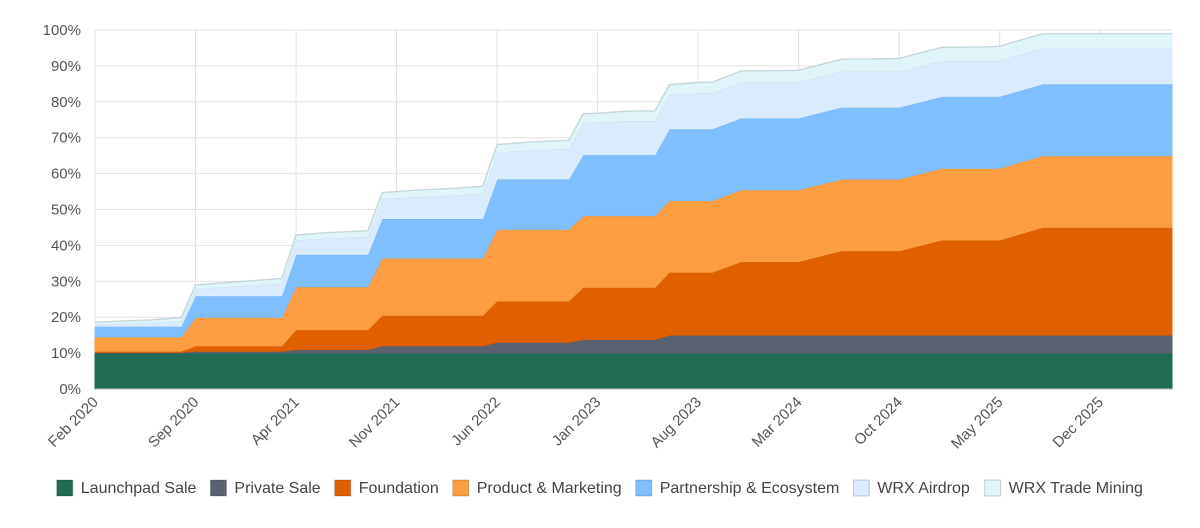  I want to click on x-tick-label: Mar 2024, so click(777, 422).